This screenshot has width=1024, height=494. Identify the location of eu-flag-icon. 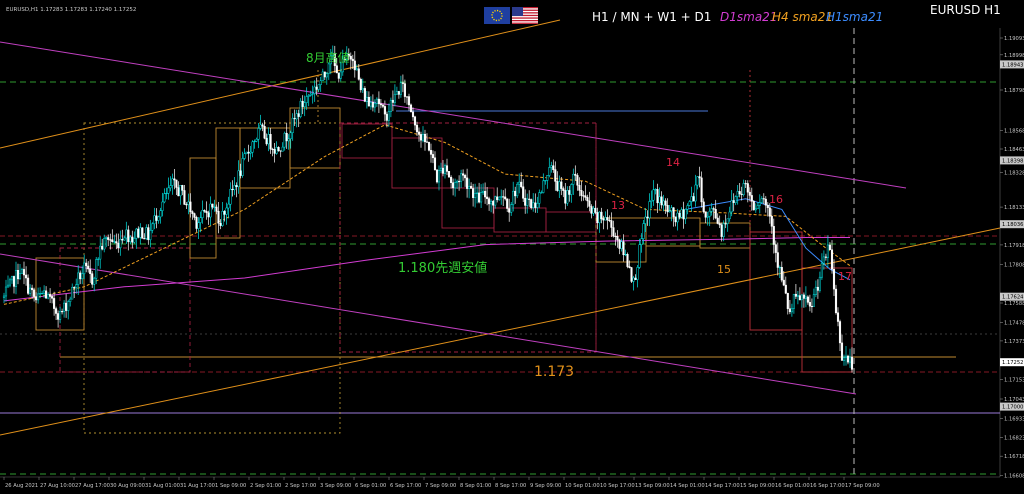
(497, 15).